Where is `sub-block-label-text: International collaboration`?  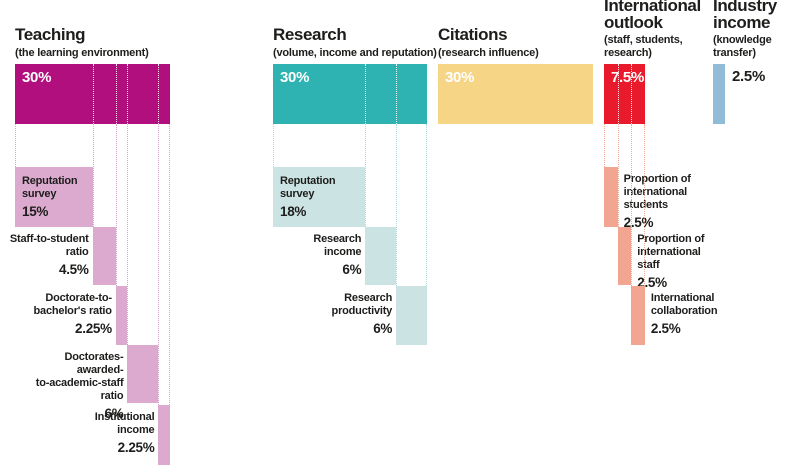 sub-block-label-text: International collaboration is located at coordinates (684, 304).